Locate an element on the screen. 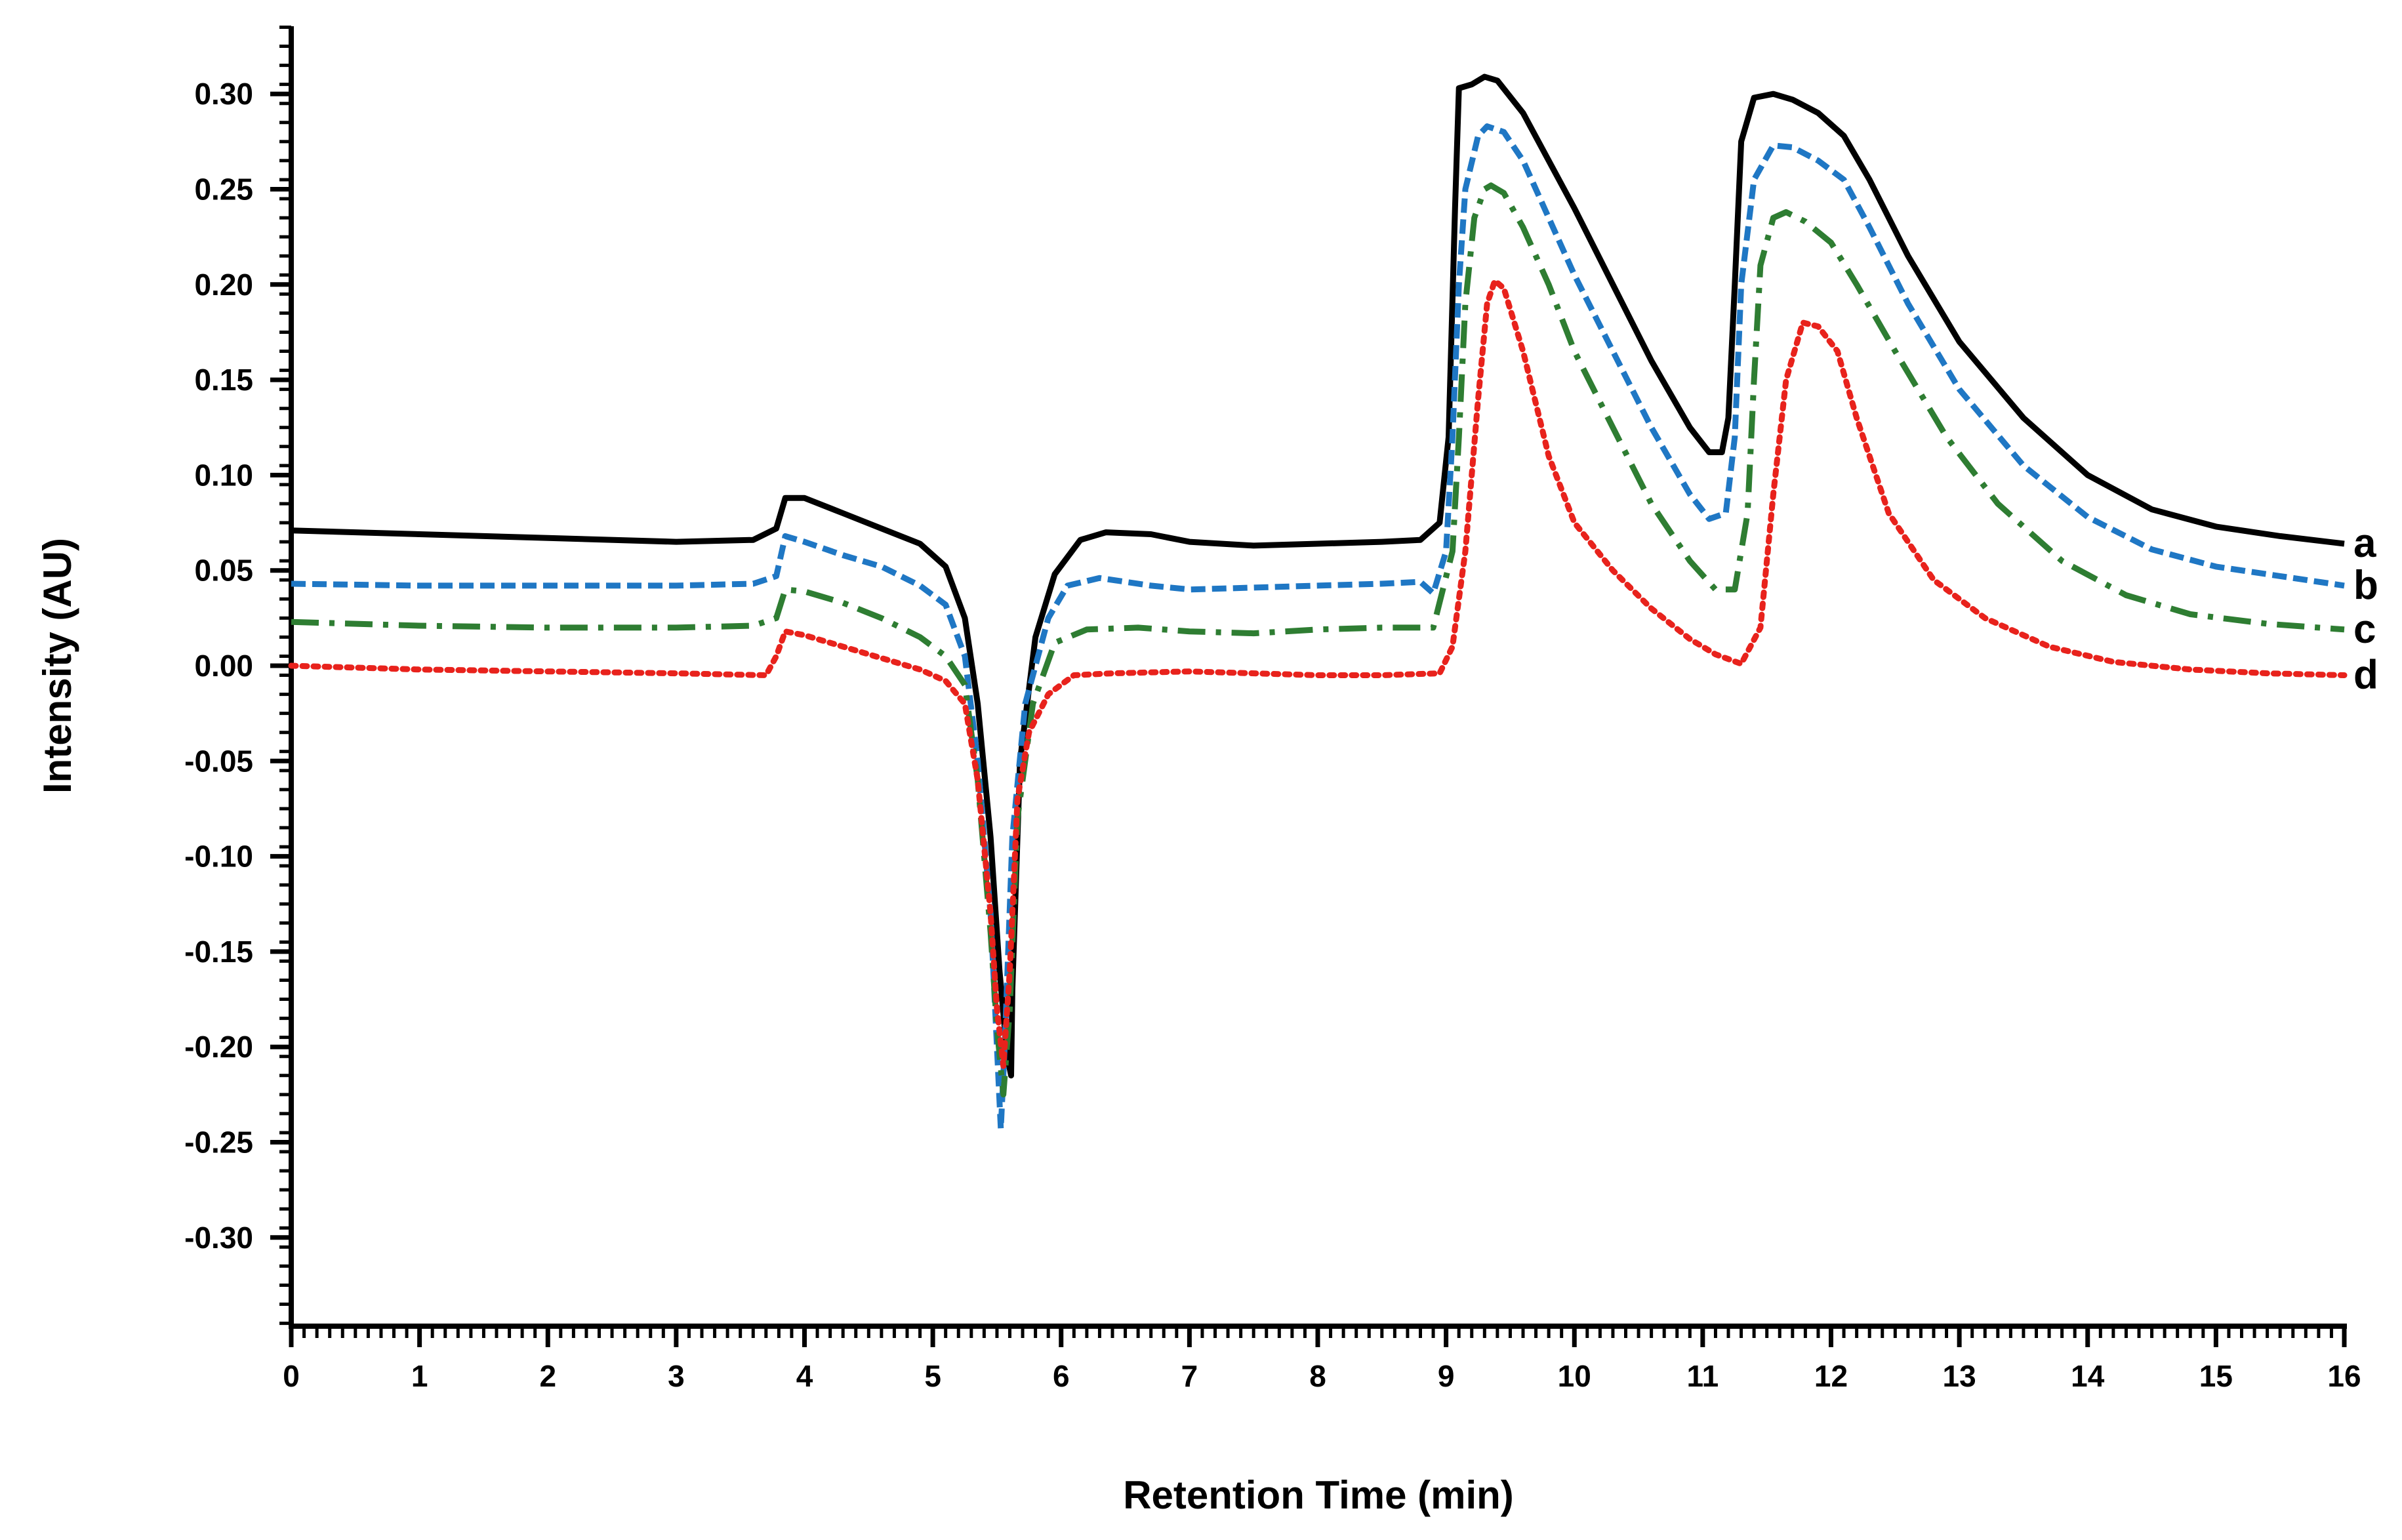 The image size is (2402, 1540). x-tick-labels: 0 1 2 3 4 5 6 7 8 9 10 11 12 13 14 15 16 is located at coordinates (1322, 1376).